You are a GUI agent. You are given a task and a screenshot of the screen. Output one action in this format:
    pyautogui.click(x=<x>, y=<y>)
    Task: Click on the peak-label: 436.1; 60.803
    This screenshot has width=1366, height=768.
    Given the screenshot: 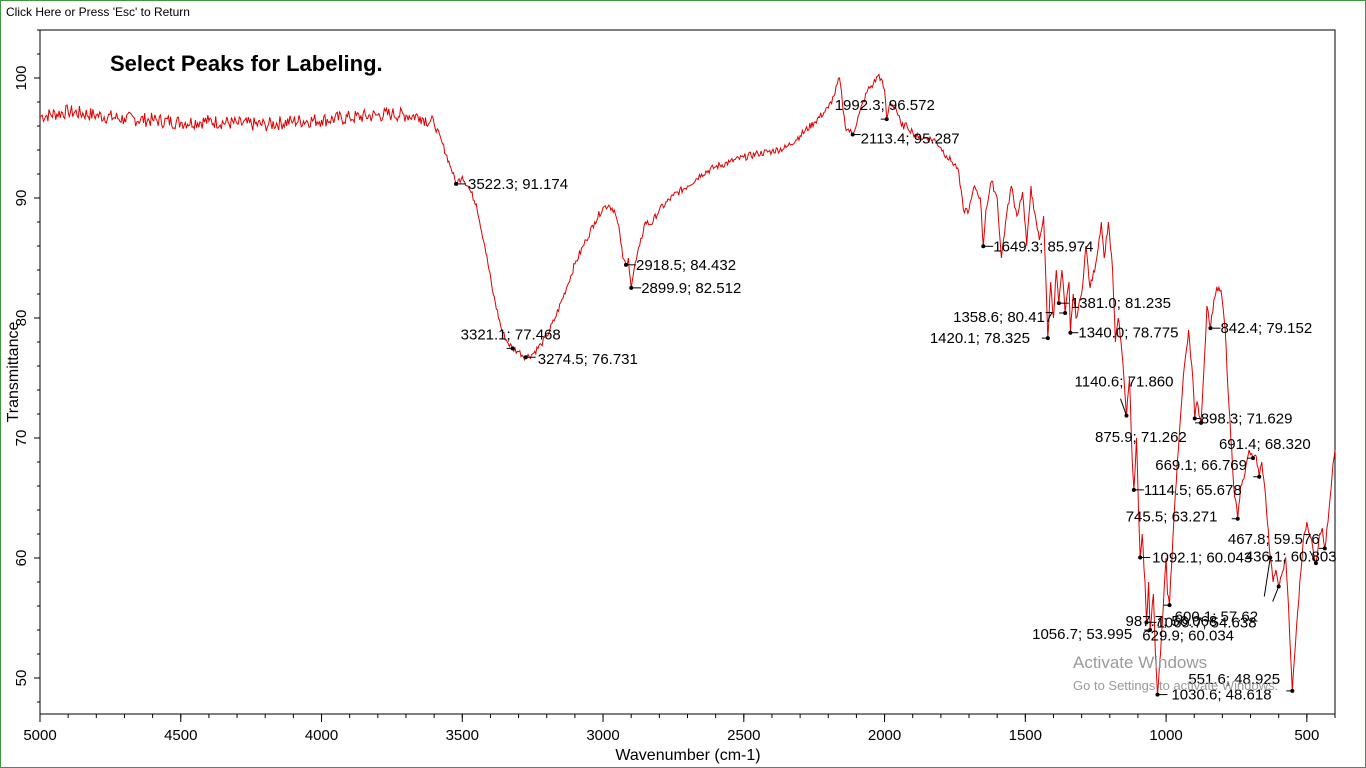 What is the action you would take?
    pyautogui.click(x=1291, y=556)
    